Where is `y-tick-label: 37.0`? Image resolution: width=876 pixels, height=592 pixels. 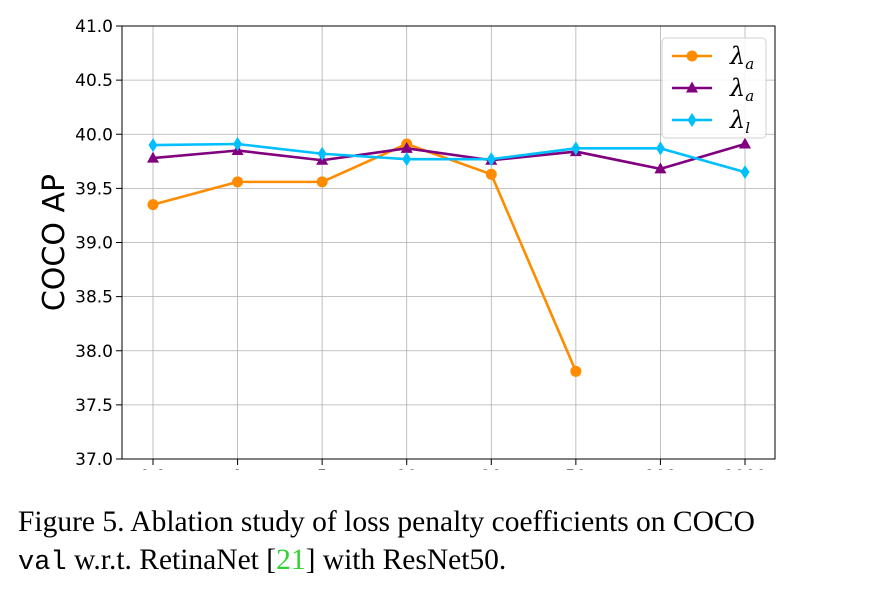 y-tick-label: 37.0 is located at coordinates (94, 460).